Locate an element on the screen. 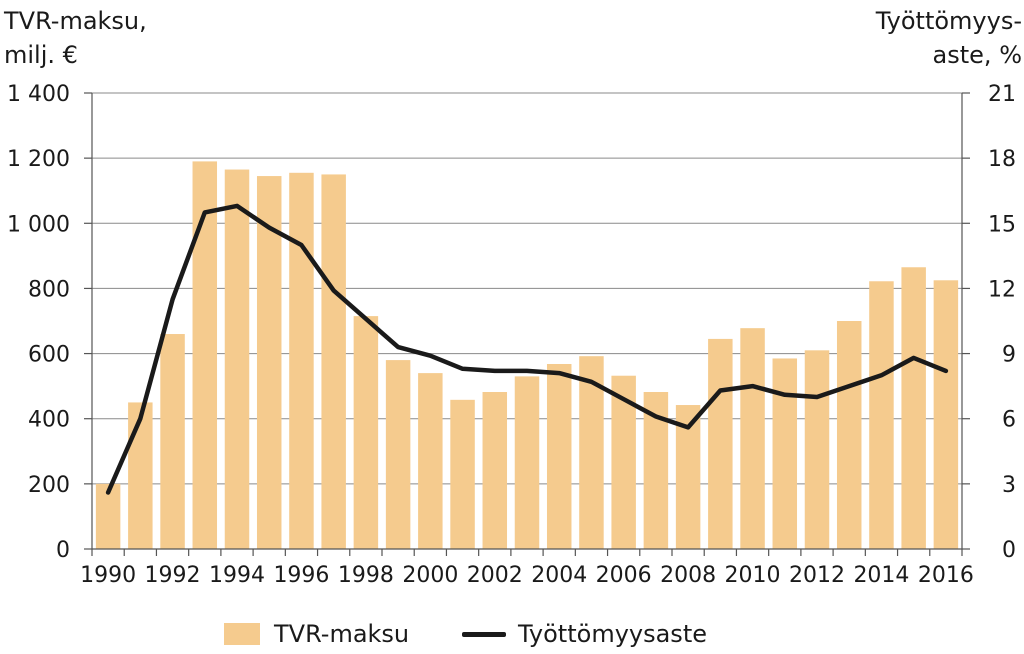 This screenshot has height=654, width=1024. bar-2003 is located at coordinates (527, 462).